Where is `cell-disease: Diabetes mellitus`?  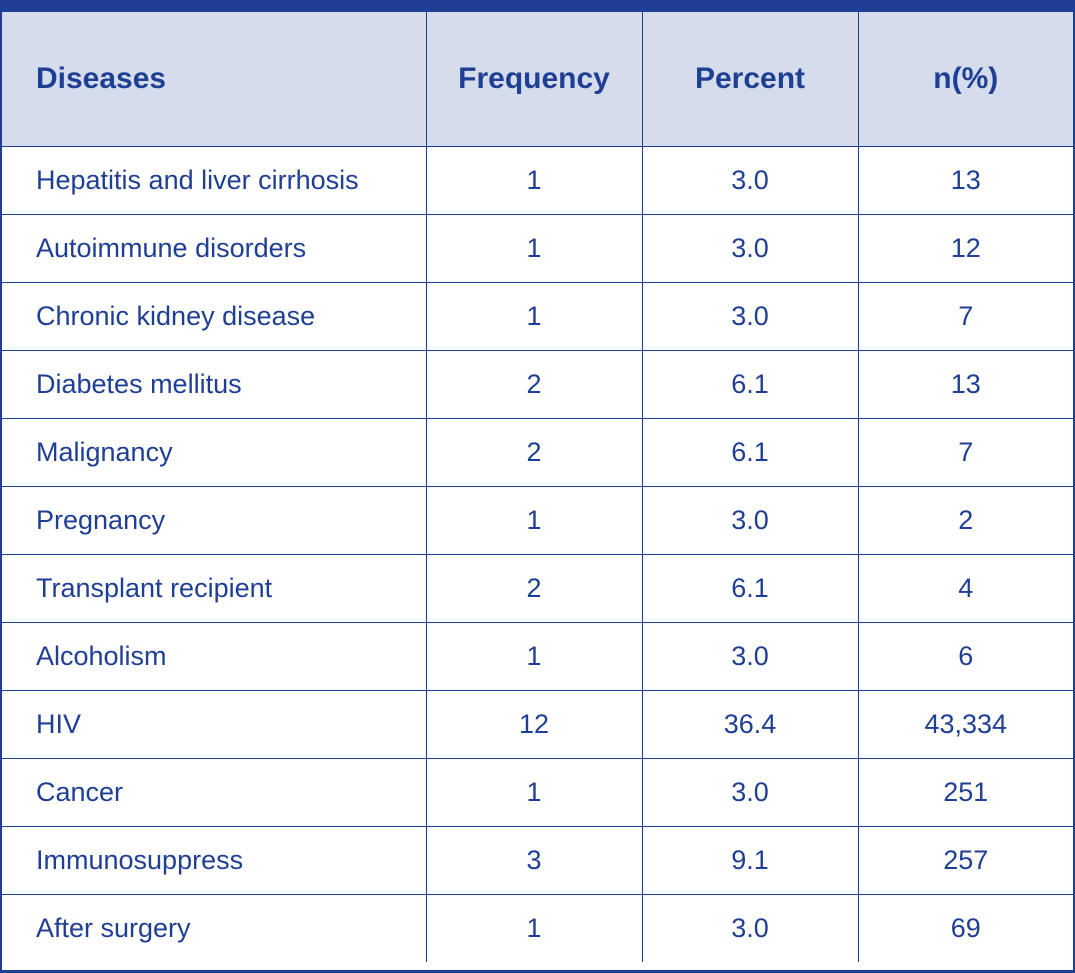
cell-disease: Diabetes mellitus is located at coordinates (214, 384).